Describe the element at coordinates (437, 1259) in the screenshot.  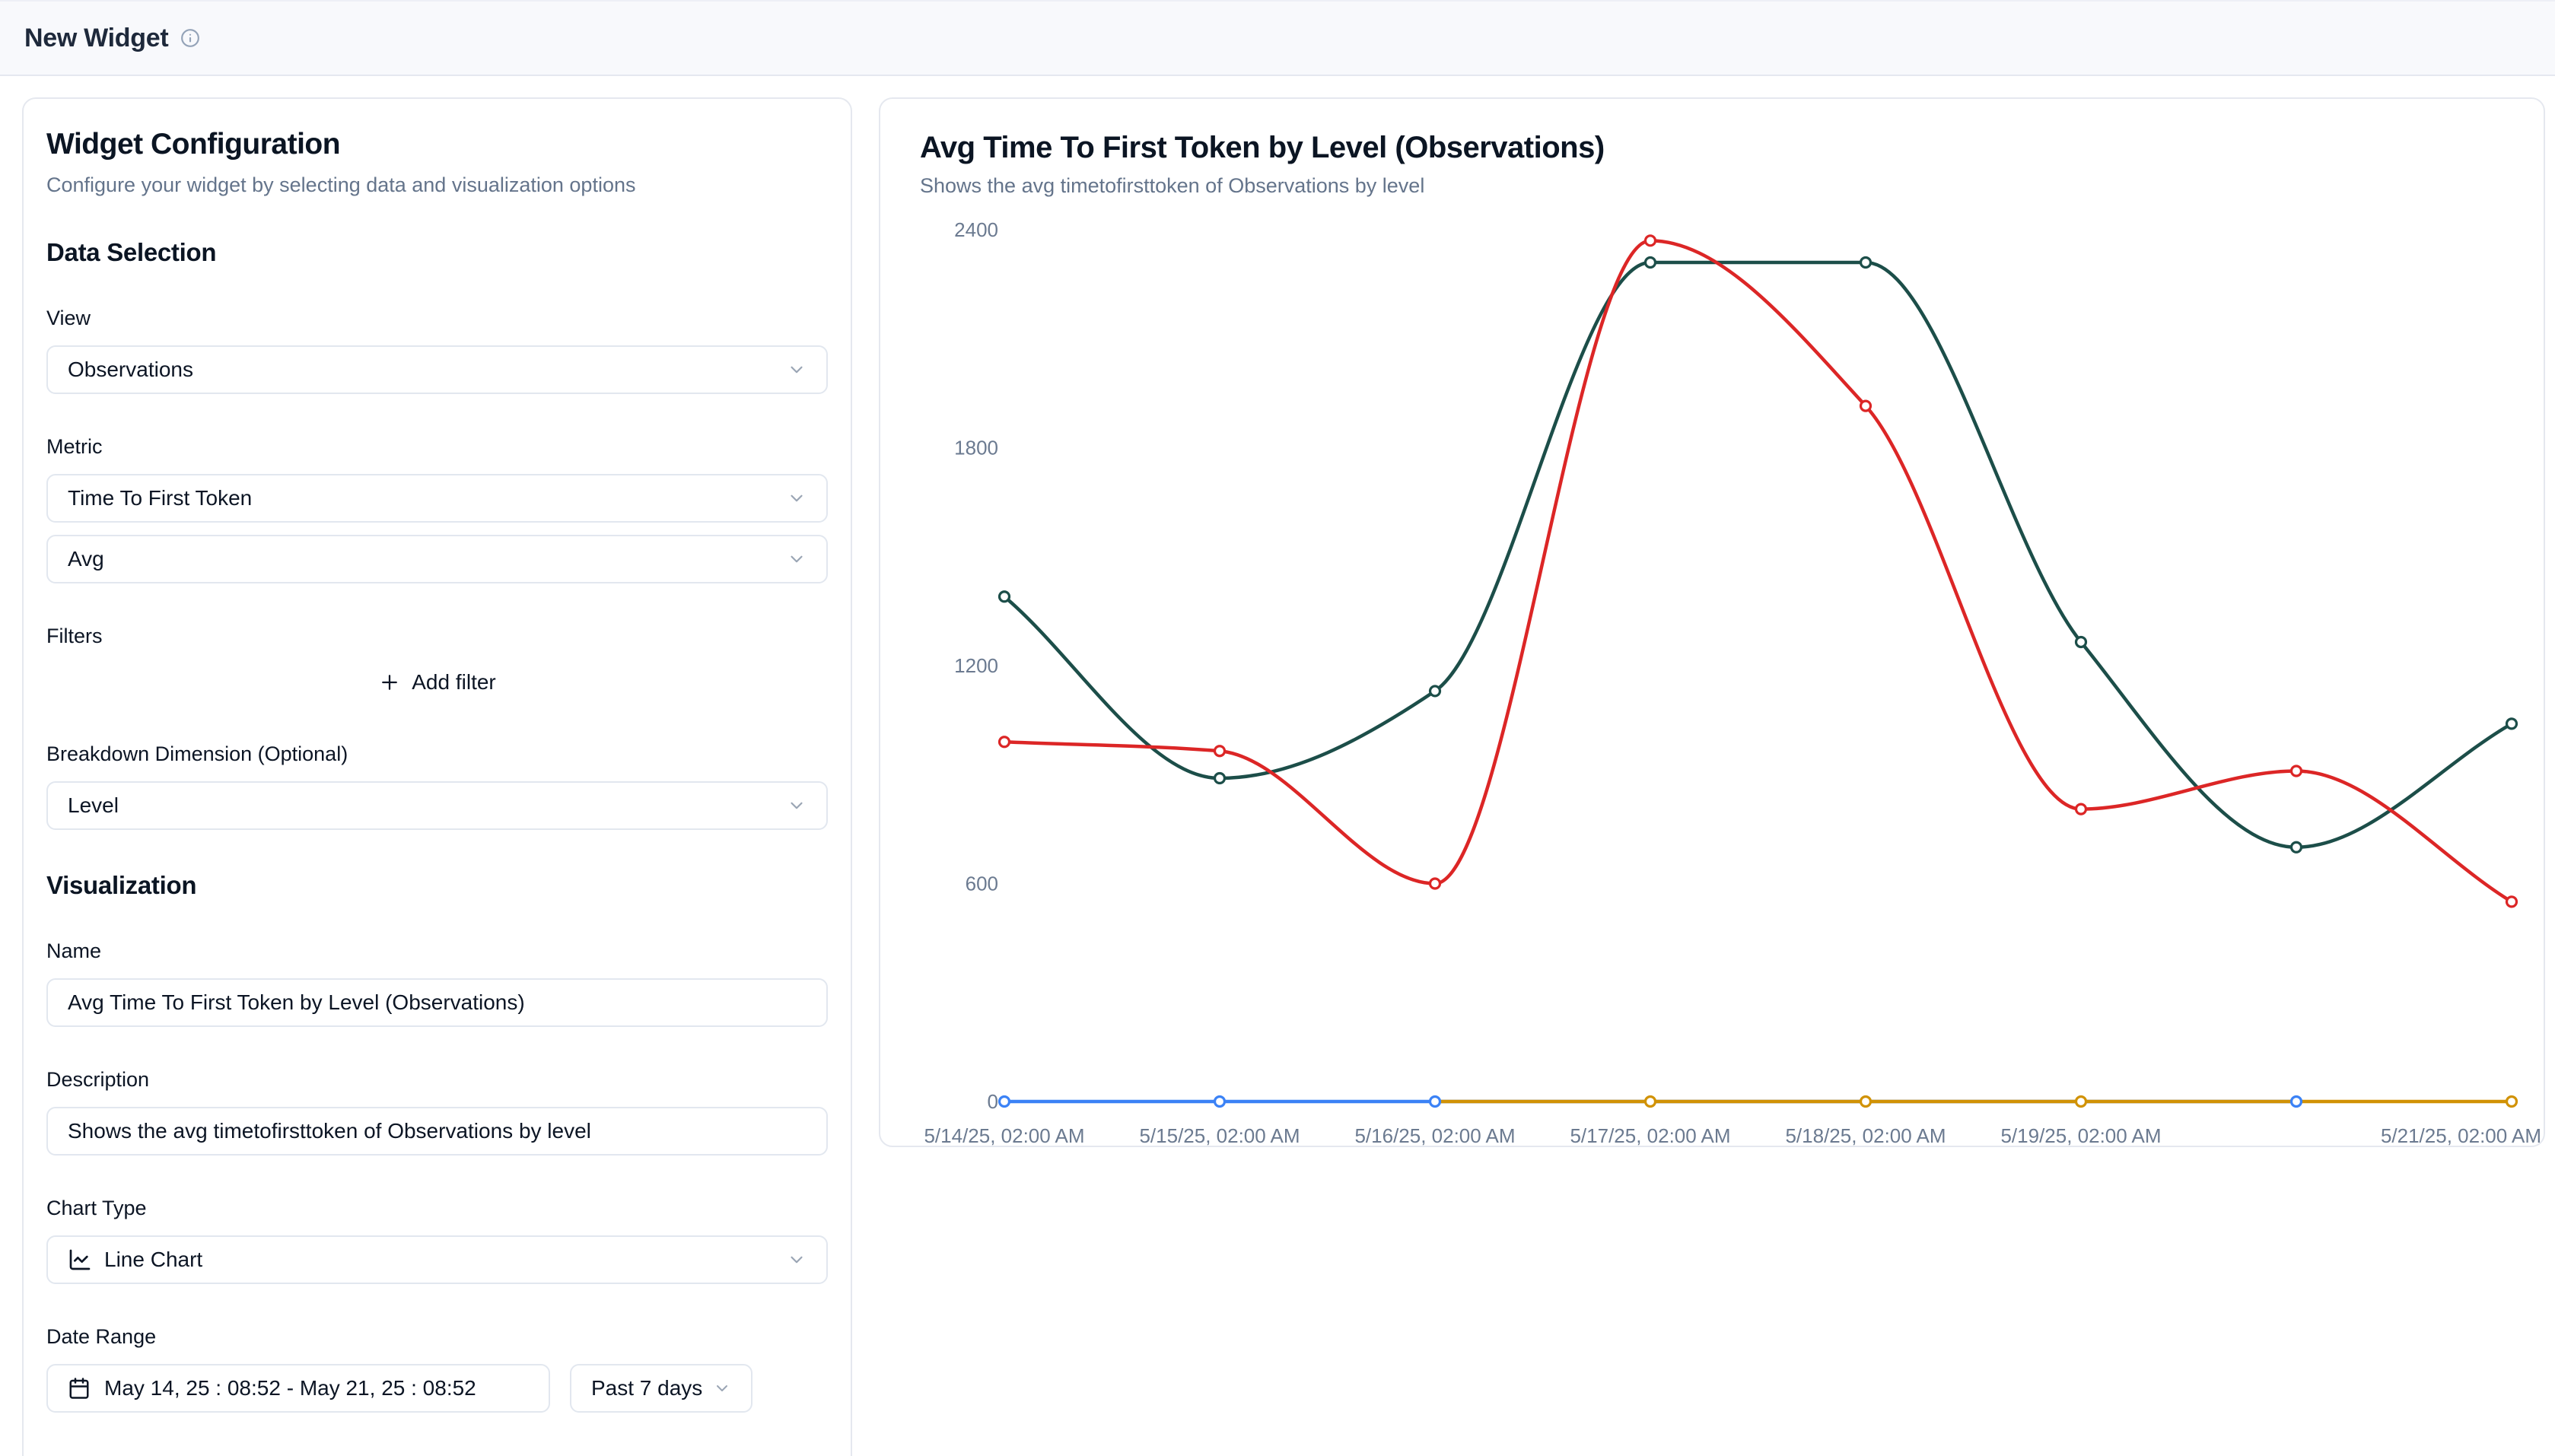
I see `chart-type-select: Line Chart` at that location.